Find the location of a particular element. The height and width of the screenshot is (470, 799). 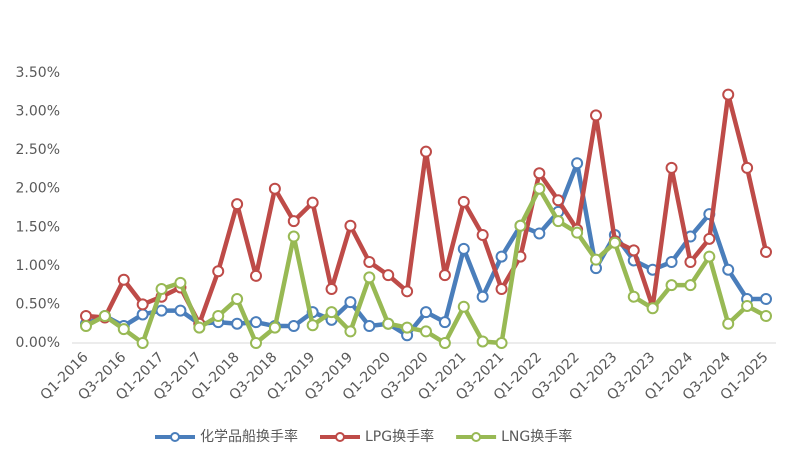

y-tick-label: 0.50% is located at coordinates (38, 304).